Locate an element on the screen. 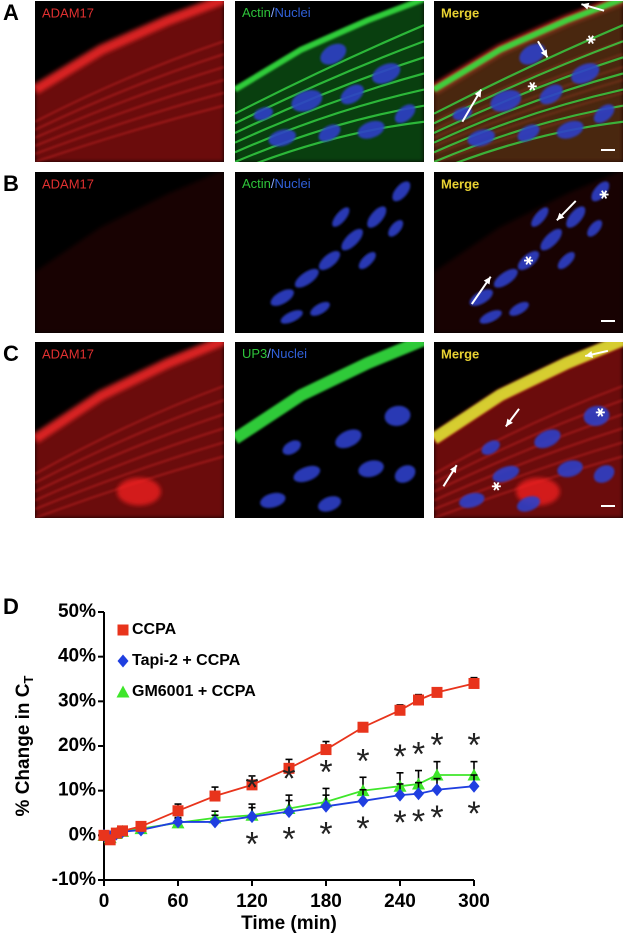 This screenshot has height=940, width=633. image-bg is located at coordinates (329, 430).